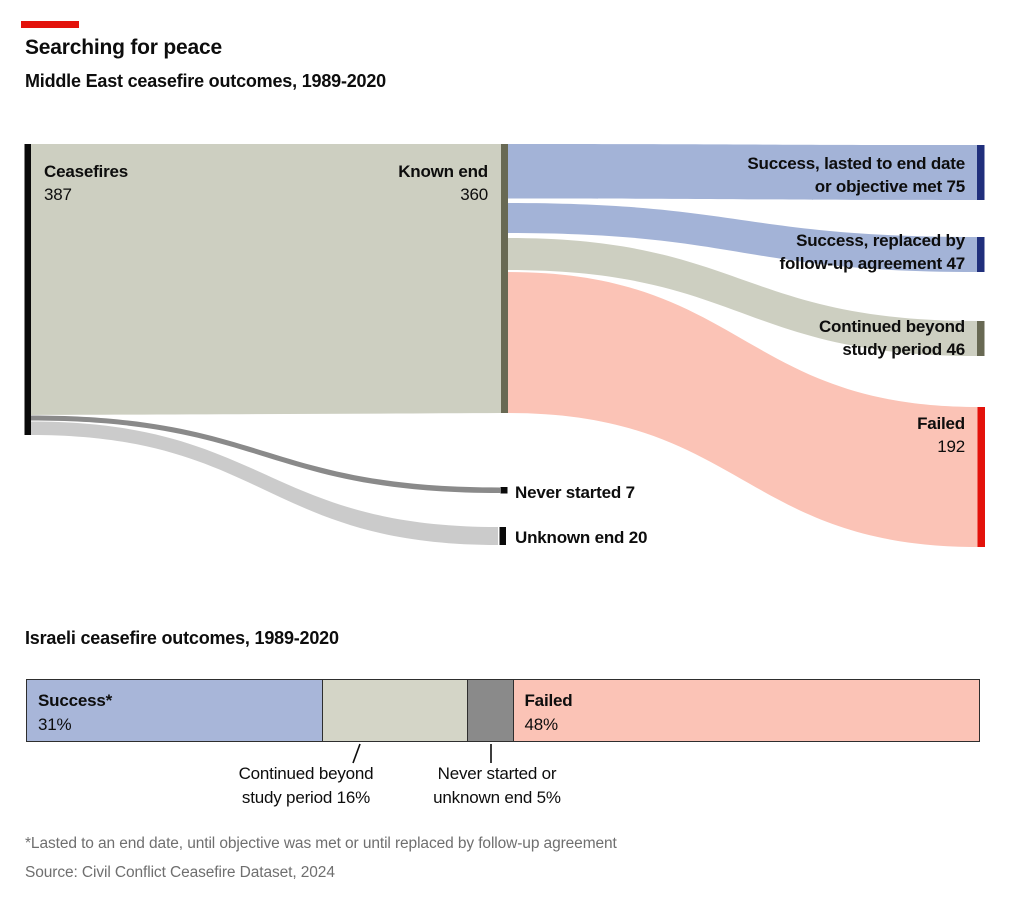  What do you see at coordinates (497, 785) in the screenshot?
I see `callout-never-started: Never started or unknown end 5%` at bounding box center [497, 785].